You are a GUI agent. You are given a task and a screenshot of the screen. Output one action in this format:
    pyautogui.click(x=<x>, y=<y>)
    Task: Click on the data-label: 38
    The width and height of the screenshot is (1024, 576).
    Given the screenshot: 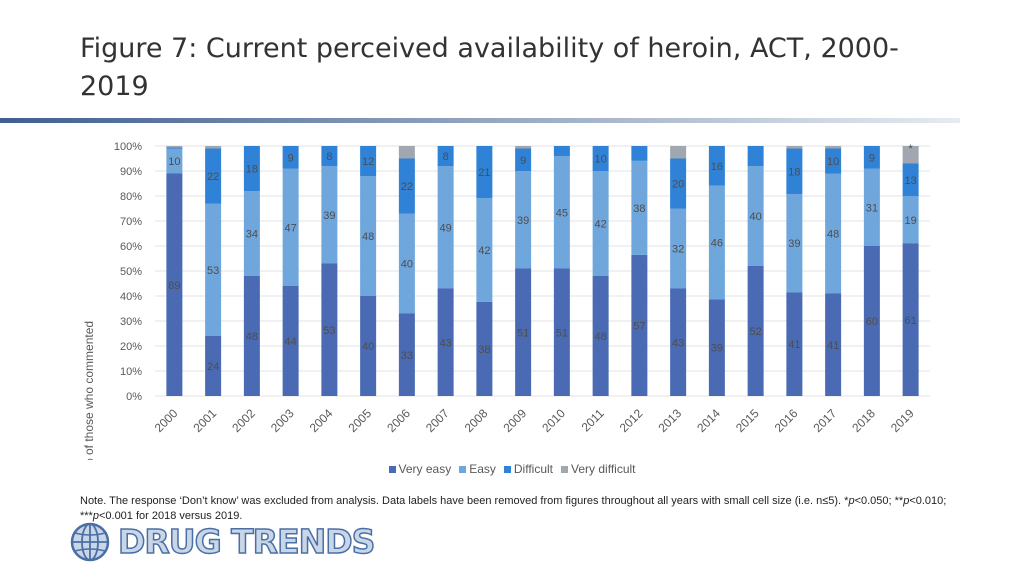 What is the action you would take?
    pyautogui.click(x=639, y=209)
    